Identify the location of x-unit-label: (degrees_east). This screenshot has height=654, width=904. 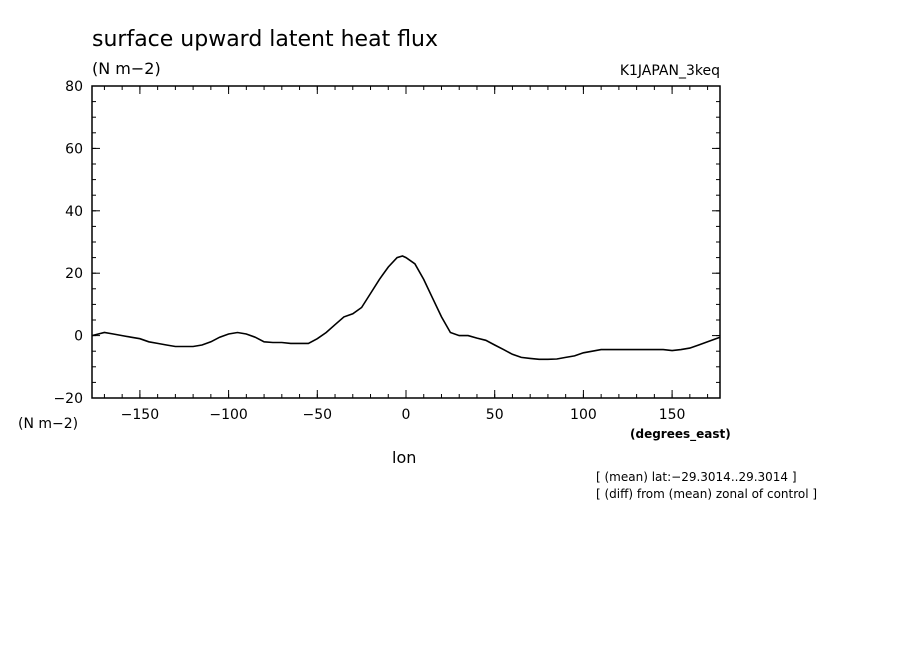
(680, 434).